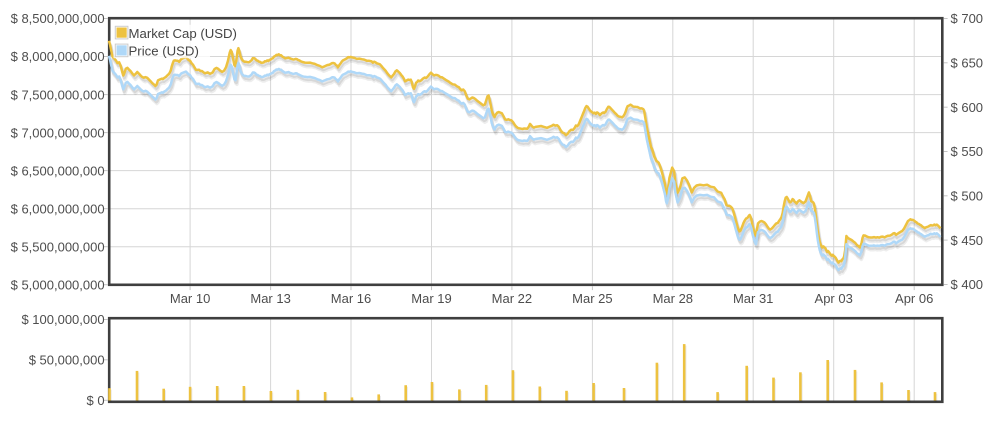  Describe the element at coordinates (673, 298) in the screenshot. I see `svg-text: Mar 28` at that location.